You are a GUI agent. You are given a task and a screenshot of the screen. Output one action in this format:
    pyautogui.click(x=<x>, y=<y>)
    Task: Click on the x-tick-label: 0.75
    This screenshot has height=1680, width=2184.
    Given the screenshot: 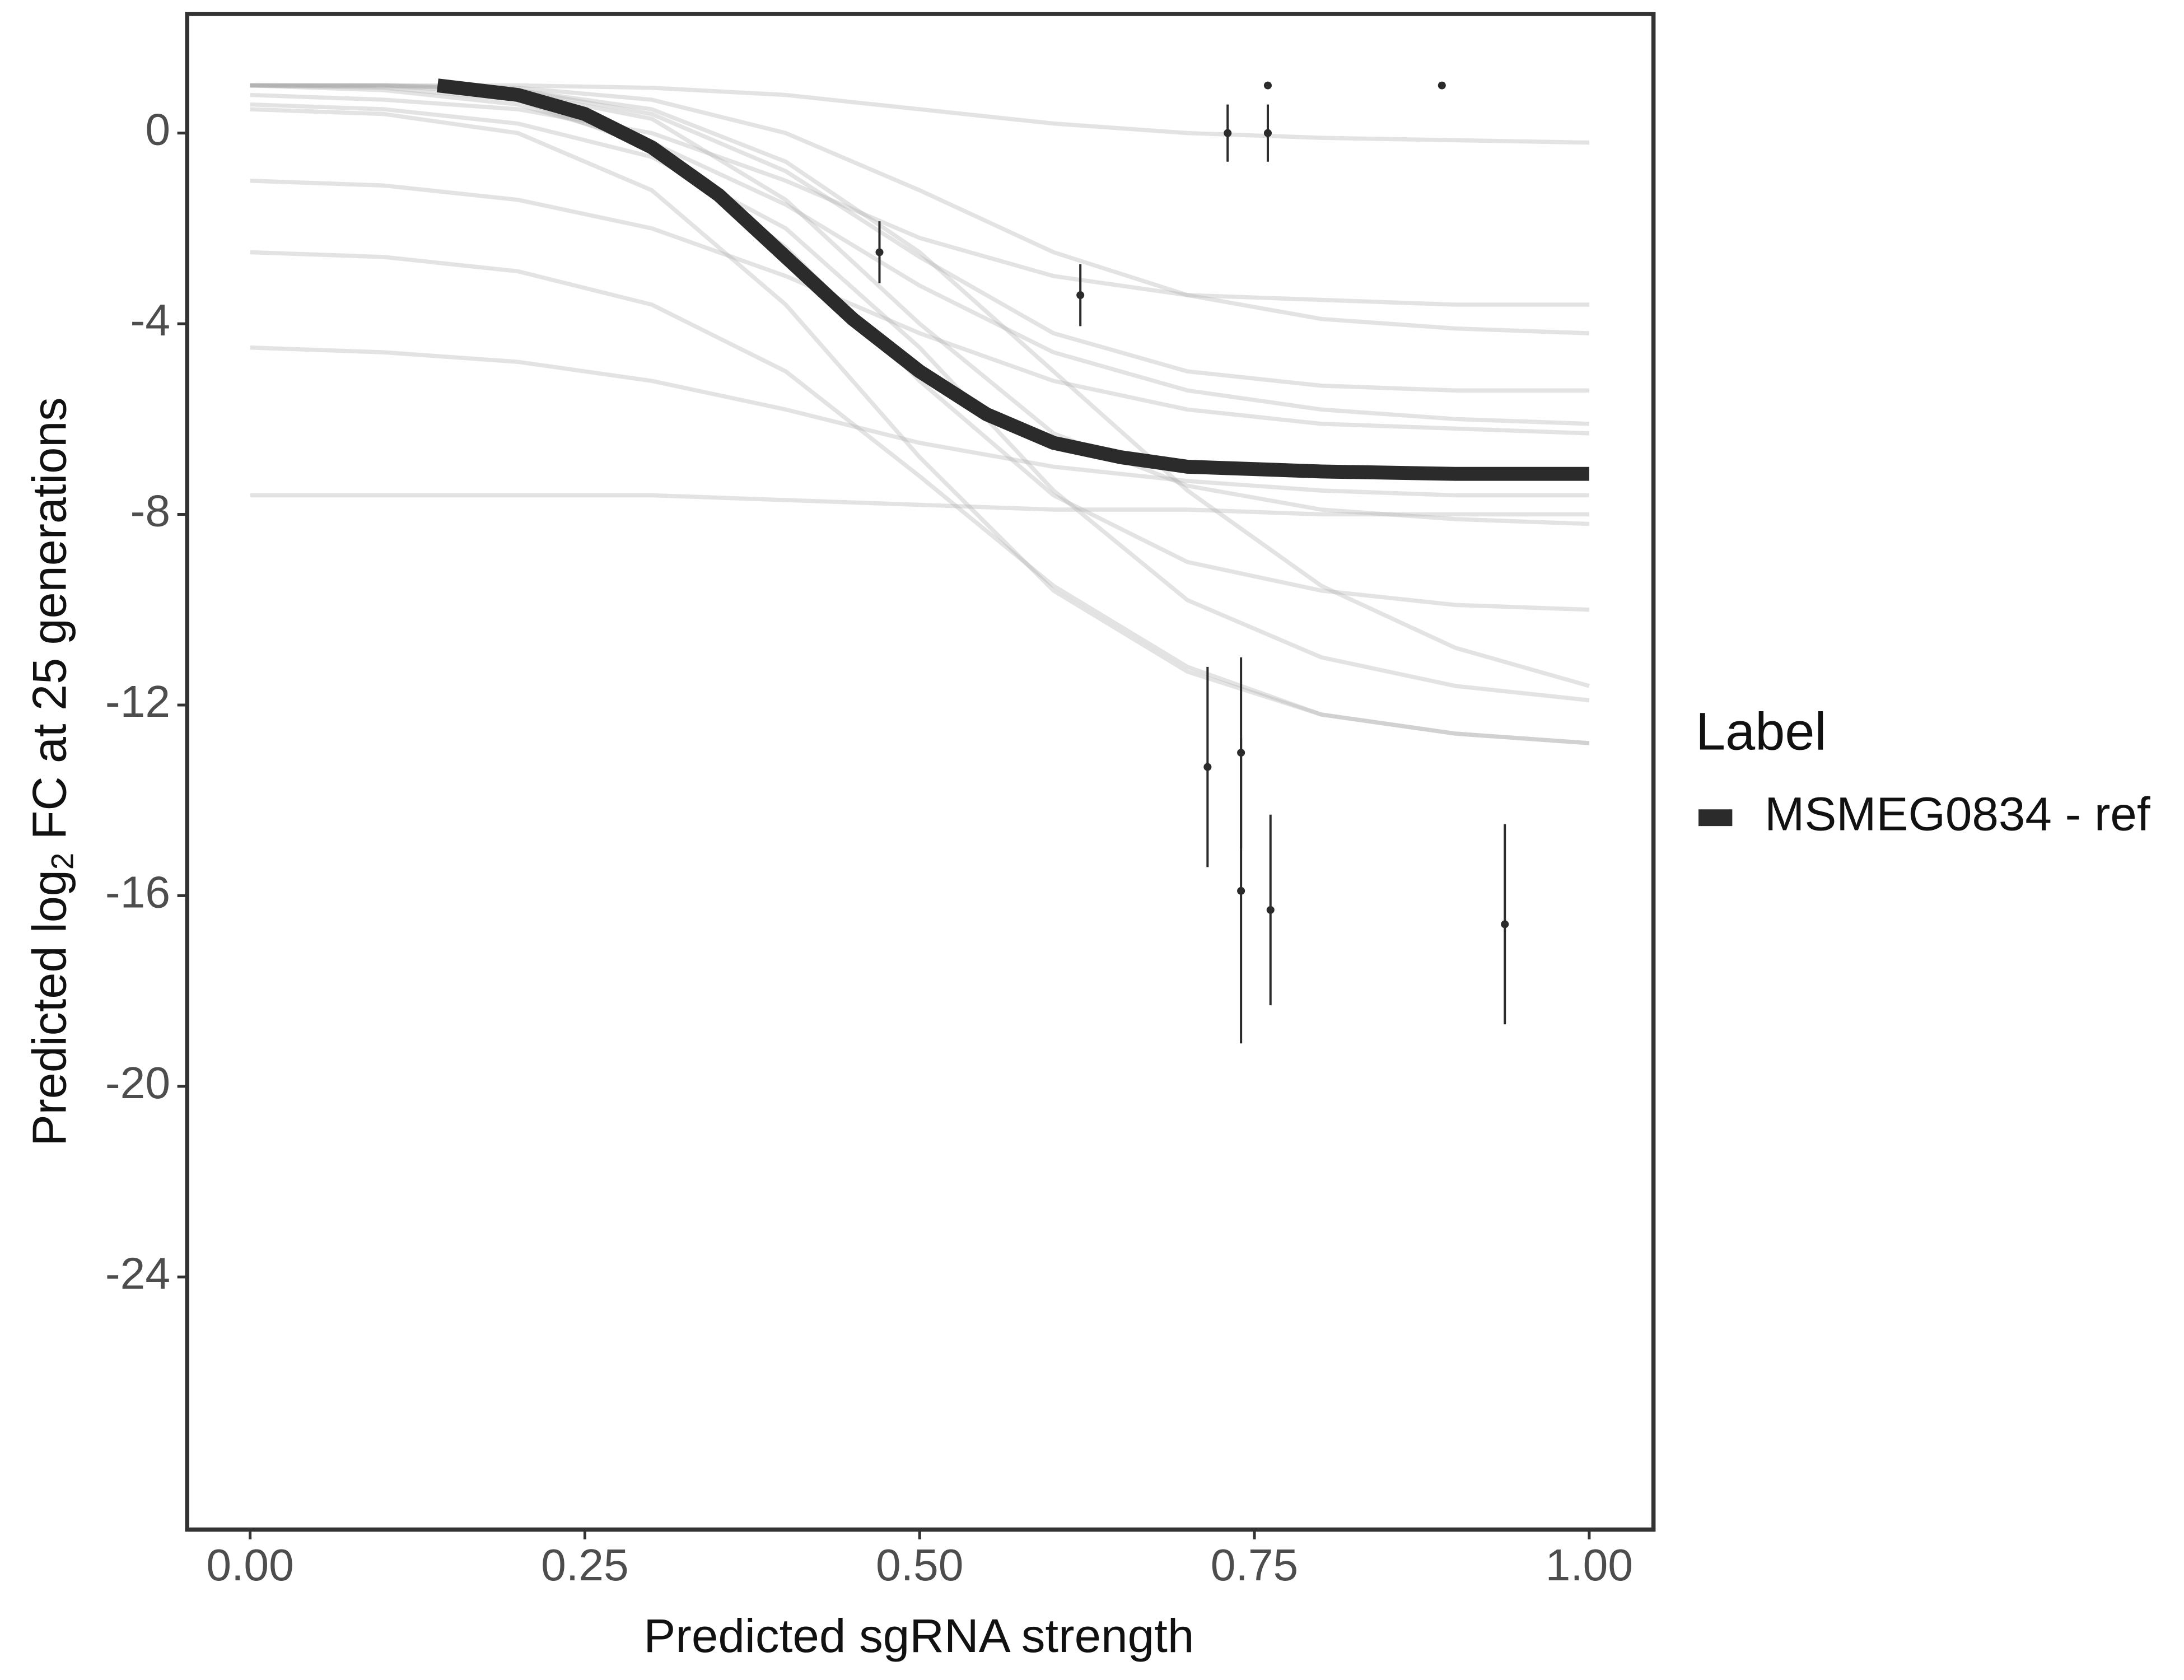 What is the action you would take?
    pyautogui.click(x=1255, y=1565)
    